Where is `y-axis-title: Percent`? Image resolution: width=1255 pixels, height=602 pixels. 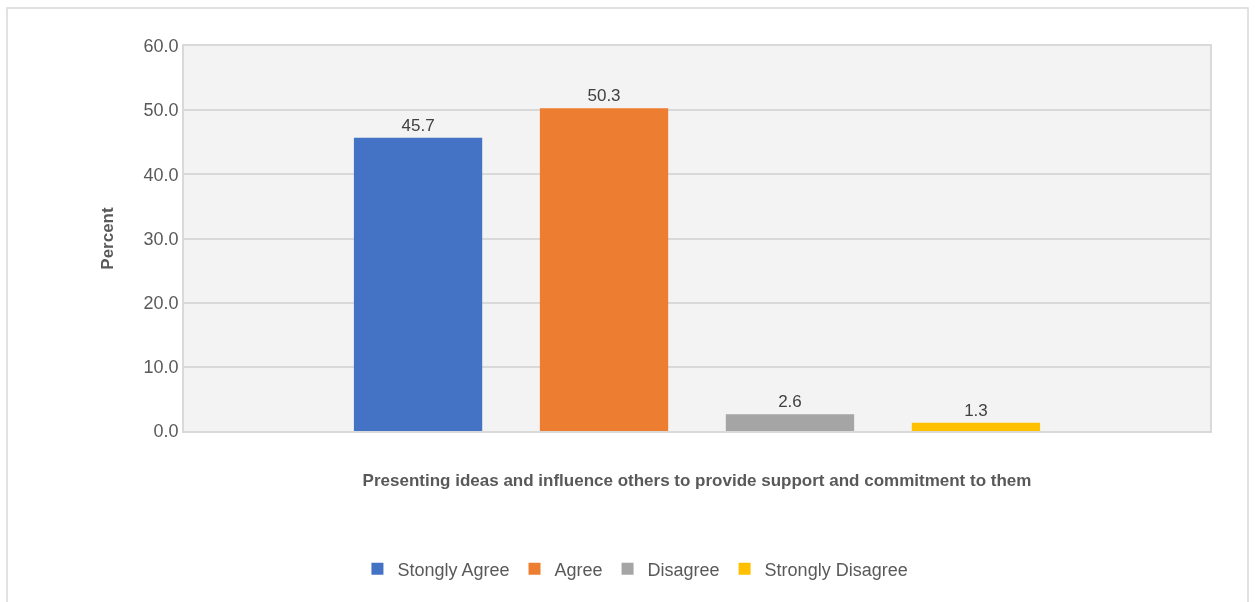
y-axis-title: Percent is located at coordinates (107, 238).